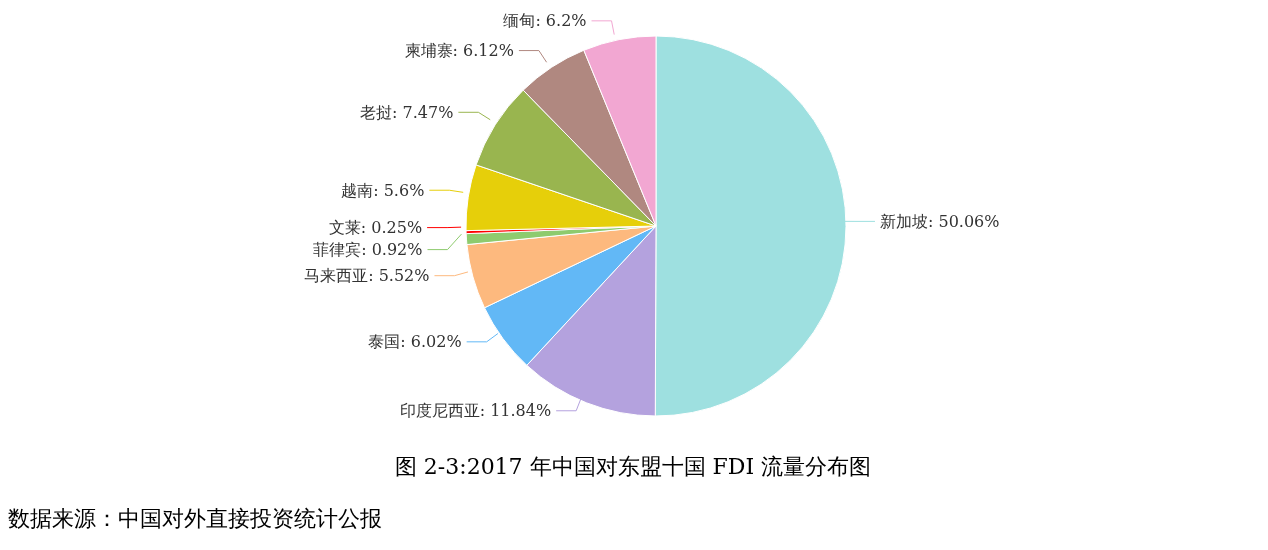 The image size is (1268, 550). I want to click on text: 图 2-3:2017 年中国对东盟十国 FDI 流量分布图, so click(633, 467).